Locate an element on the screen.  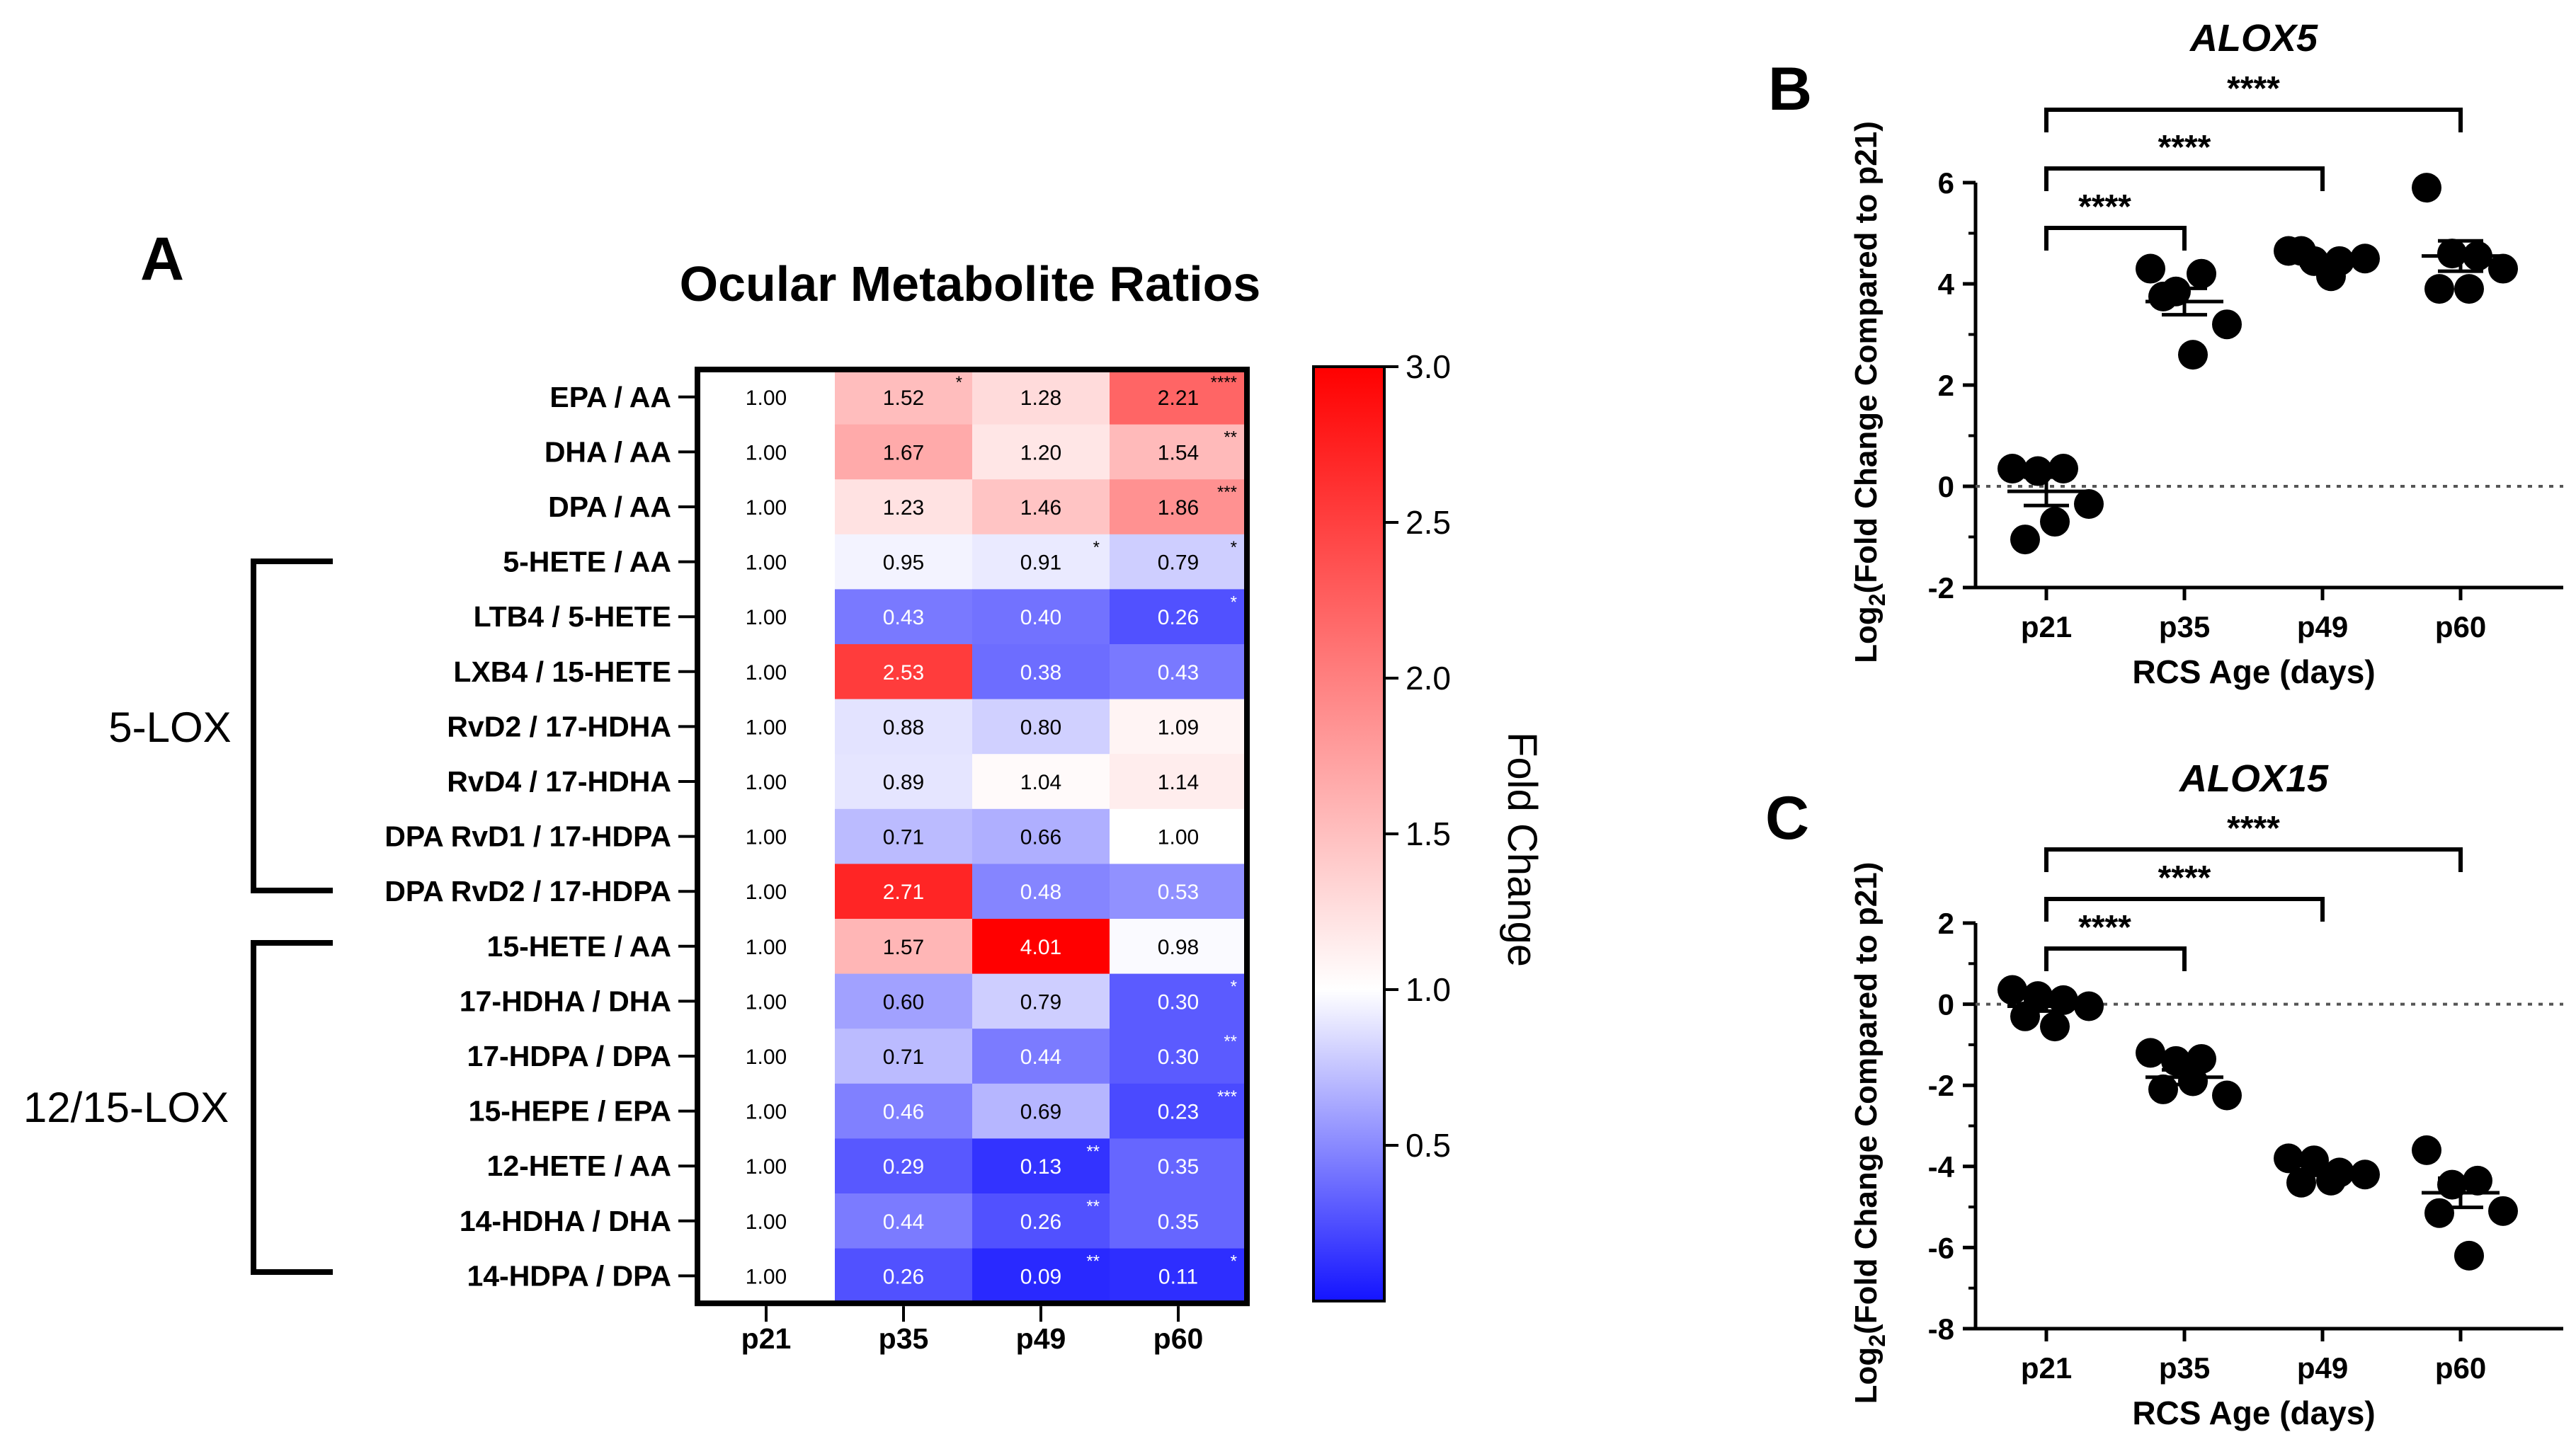
heatmap-cell-value: 2.53 is located at coordinates (904, 673).